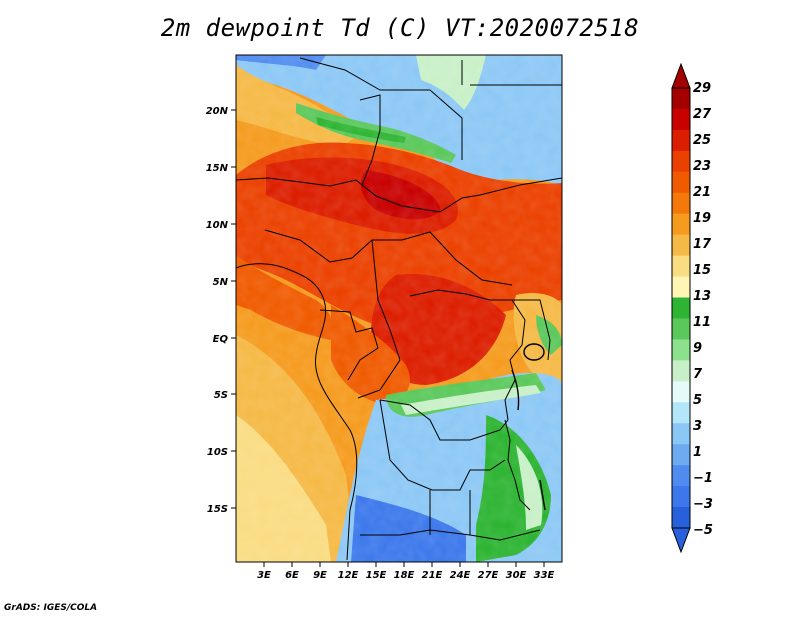  What do you see at coordinates (450, 512) in the screenshot?
I see `border-namibia` at bounding box center [450, 512].